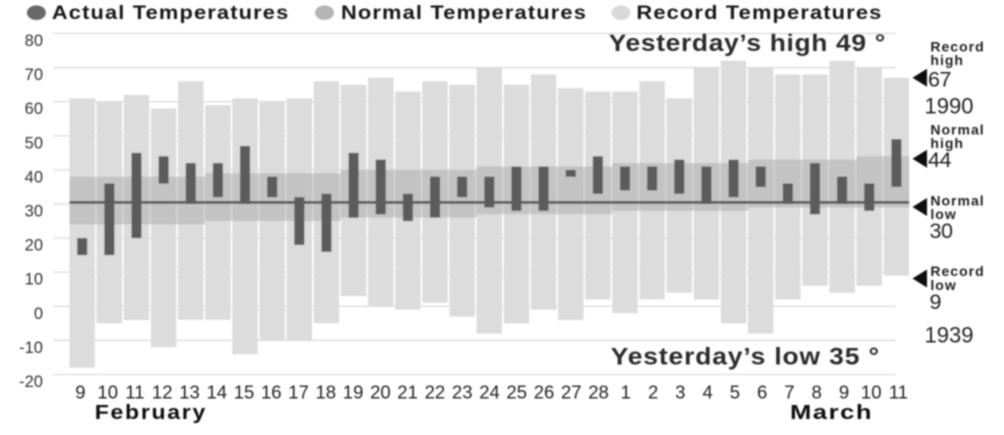  What do you see at coordinates (817, 392) in the screenshot?
I see `svg-text: 8` at bounding box center [817, 392].